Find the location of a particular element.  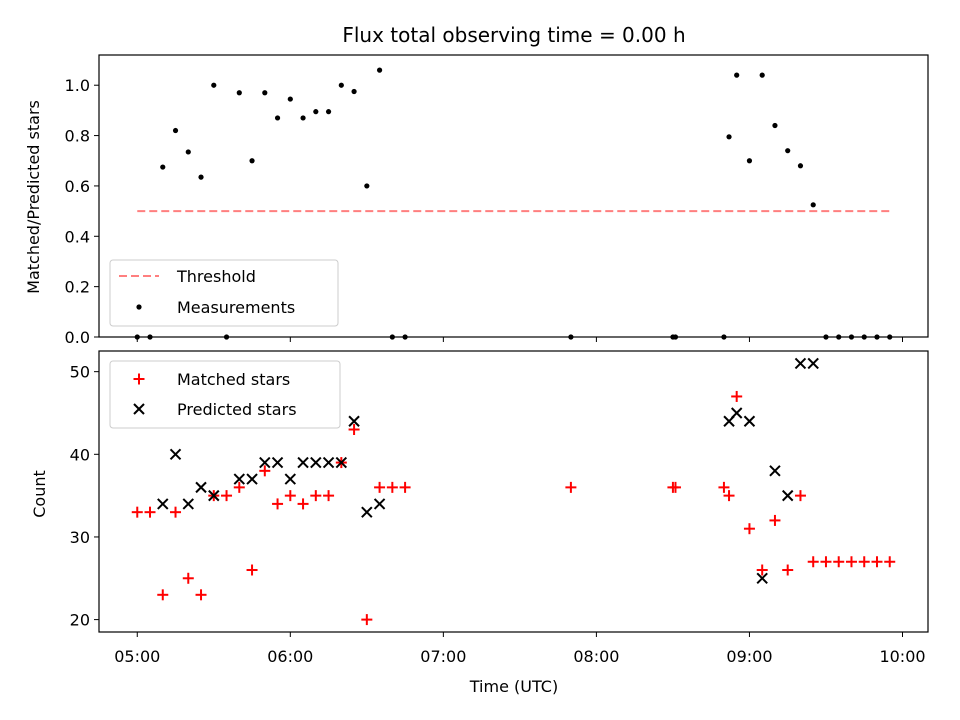

count-x-tick-label: 10:00 is located at coordinates (902, 656).